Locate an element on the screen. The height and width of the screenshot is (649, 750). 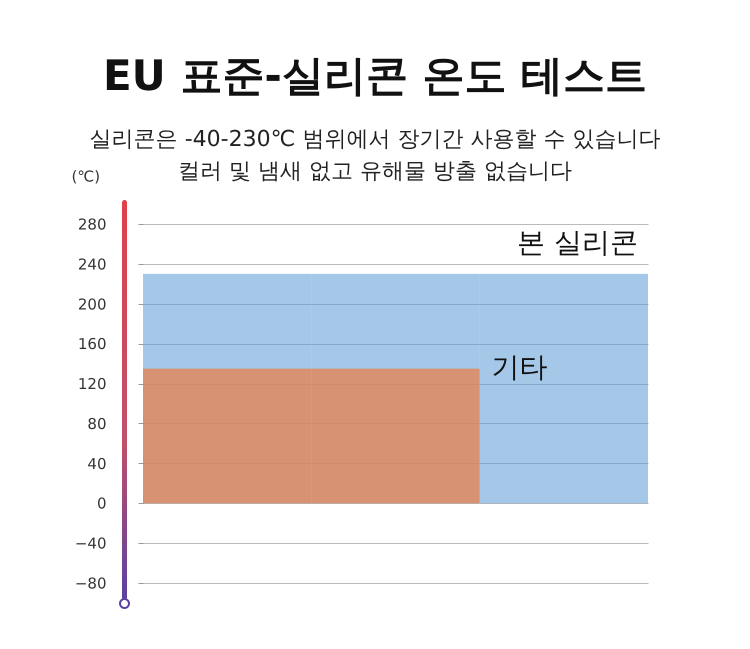
y-tick-label: 160 is located at coordinates (92, 344).